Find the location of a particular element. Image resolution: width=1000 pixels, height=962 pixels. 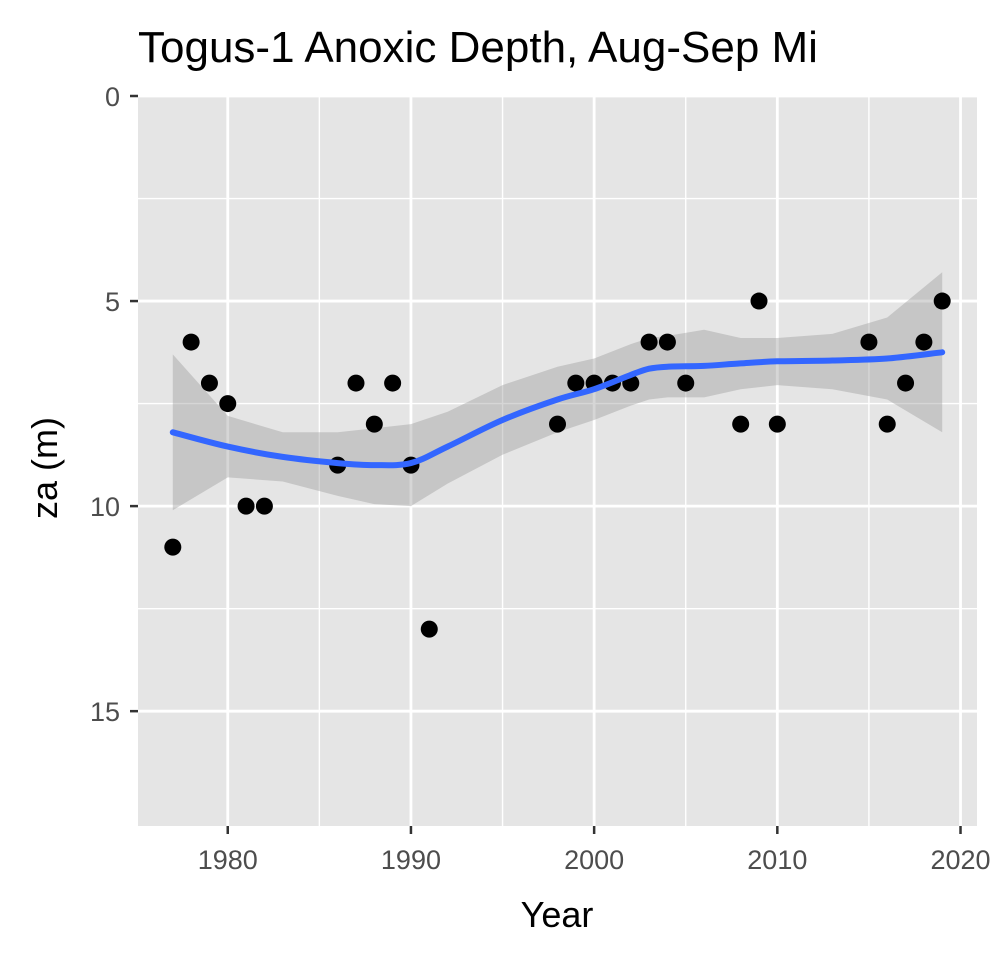

y-axis: 0 5 10 15 is located at coordinates (114, 404).